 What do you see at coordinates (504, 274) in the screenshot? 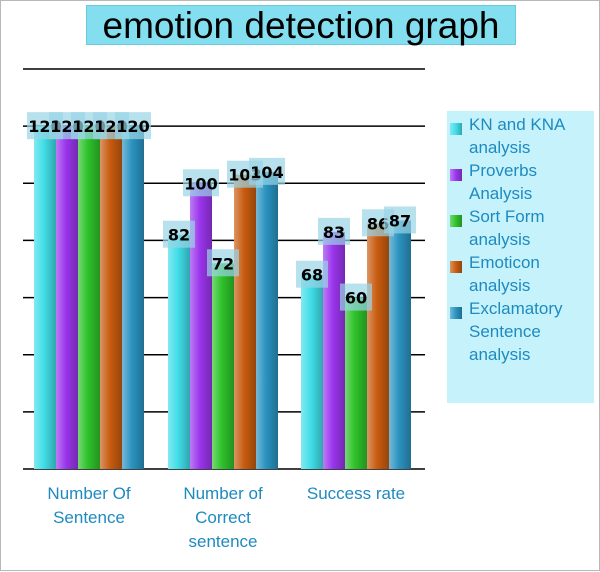
I see `legend-label: Emoticon analysis` at bounding box center [504, 274].